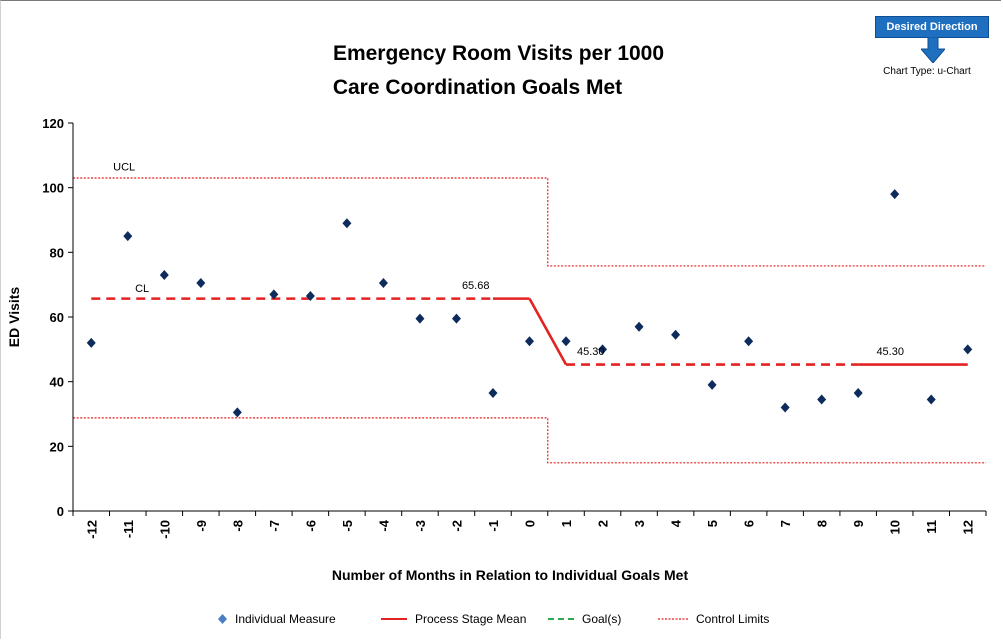 The width and height of the screenshot is (1003, 641). What do you see at coordinates (733, 619) in the screenshot?
I see `legend-label: Control Limits` at bounding box center [733, 619].